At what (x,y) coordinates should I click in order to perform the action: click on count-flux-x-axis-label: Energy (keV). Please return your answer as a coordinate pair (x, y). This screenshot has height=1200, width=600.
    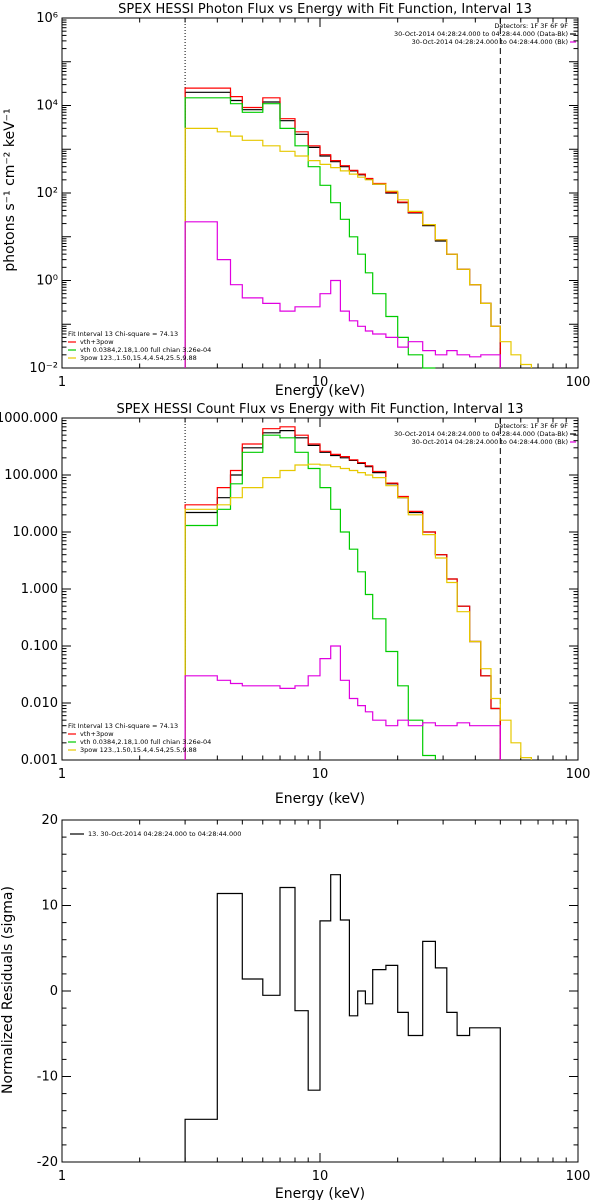
    Looking at the image, I should click on (320, 799).